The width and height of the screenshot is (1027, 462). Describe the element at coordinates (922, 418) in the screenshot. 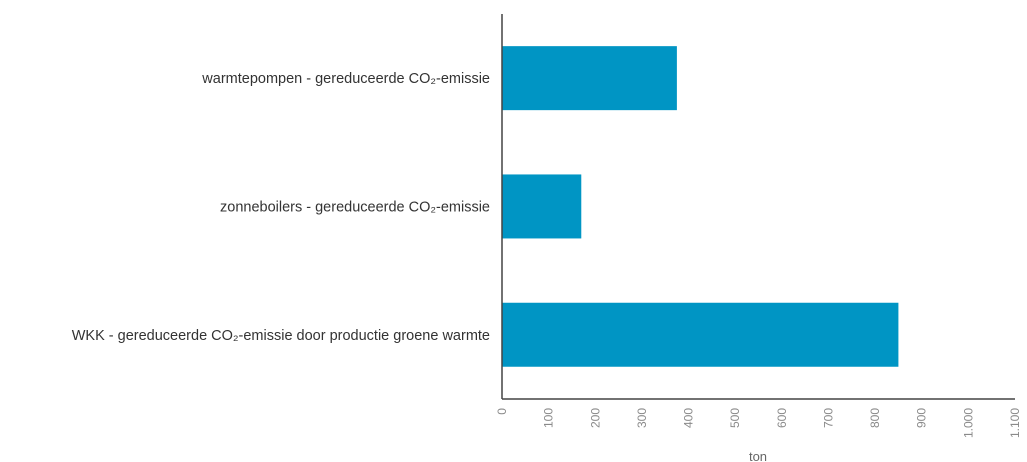

I see `x-tick-label-9: 900` at that location.